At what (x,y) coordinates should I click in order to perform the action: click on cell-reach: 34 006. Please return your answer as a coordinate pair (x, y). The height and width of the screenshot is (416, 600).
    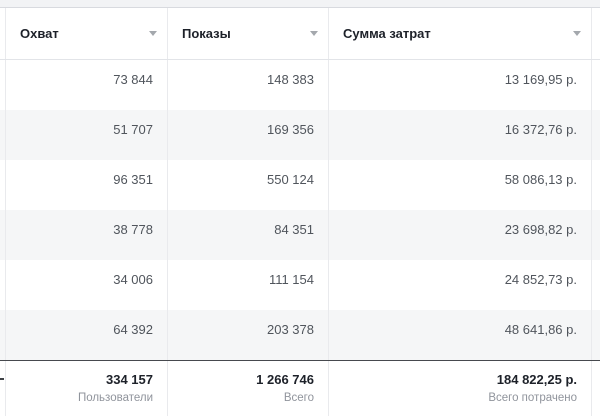
    Looking at the image, I should click on (87, 285).